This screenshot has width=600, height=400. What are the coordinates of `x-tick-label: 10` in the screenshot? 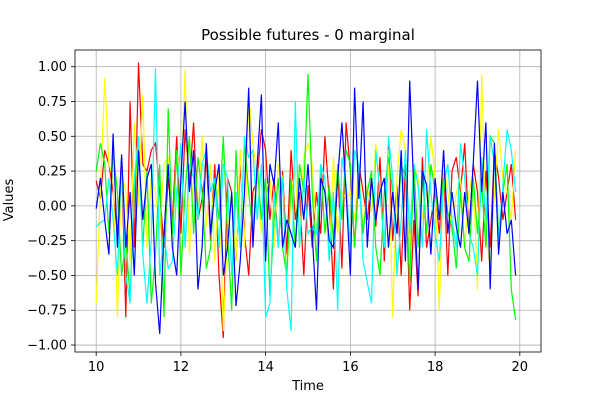 It's located at (96, 367).